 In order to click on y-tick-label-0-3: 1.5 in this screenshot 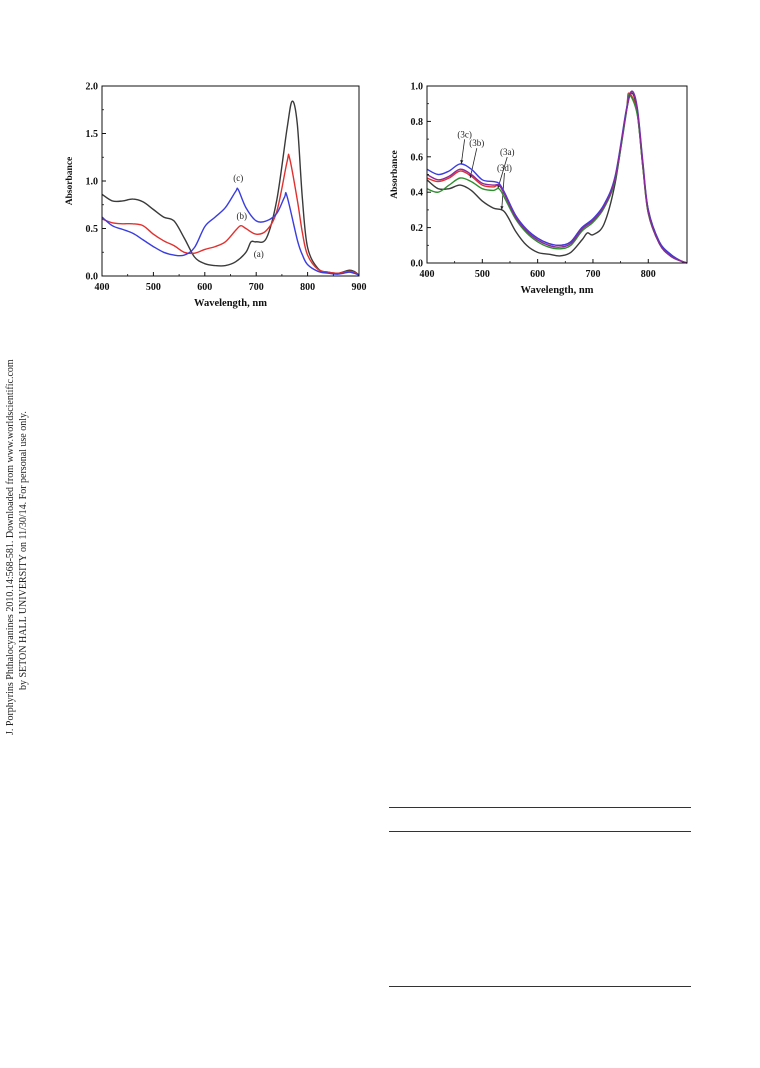, I will do `click(92, 134)`.